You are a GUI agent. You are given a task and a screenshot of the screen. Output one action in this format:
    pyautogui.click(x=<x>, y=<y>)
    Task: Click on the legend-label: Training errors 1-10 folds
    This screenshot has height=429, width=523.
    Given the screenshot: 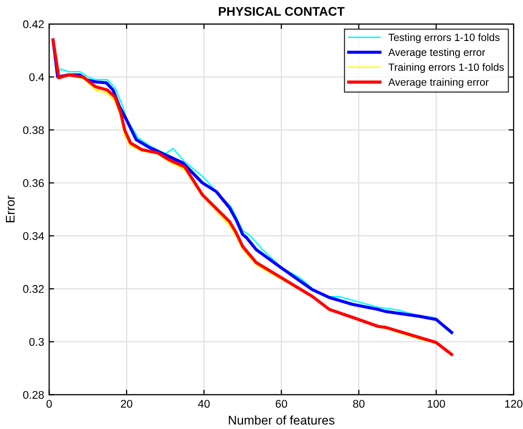 What is the action you would take?
    pyautogui.click(x=446, y=68)
    